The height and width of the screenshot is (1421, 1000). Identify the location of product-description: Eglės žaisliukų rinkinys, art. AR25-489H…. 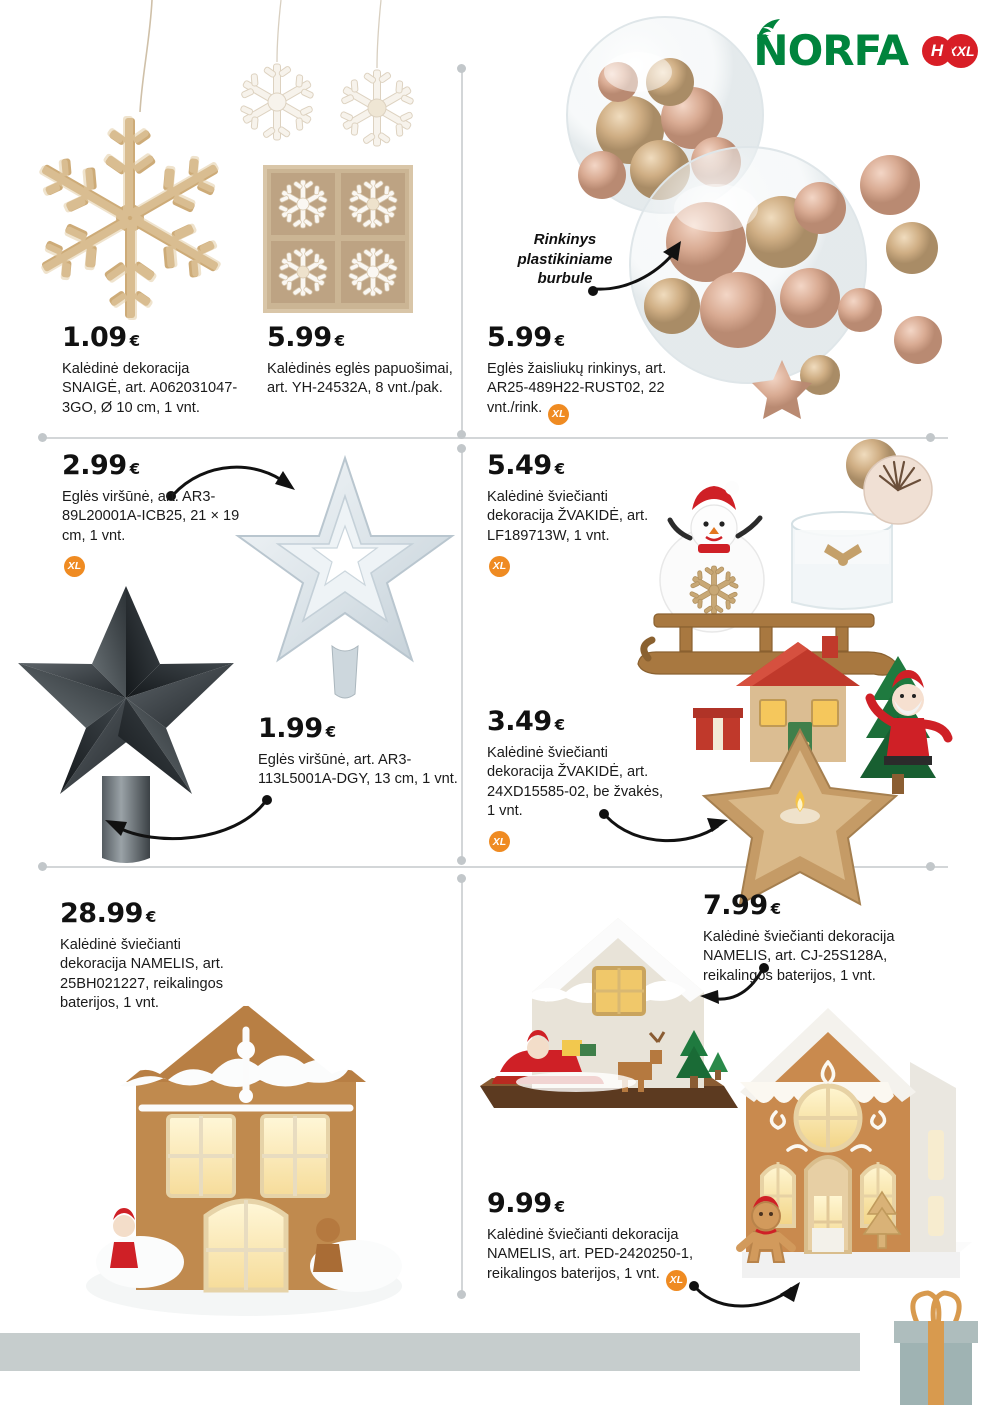
(592, 393).